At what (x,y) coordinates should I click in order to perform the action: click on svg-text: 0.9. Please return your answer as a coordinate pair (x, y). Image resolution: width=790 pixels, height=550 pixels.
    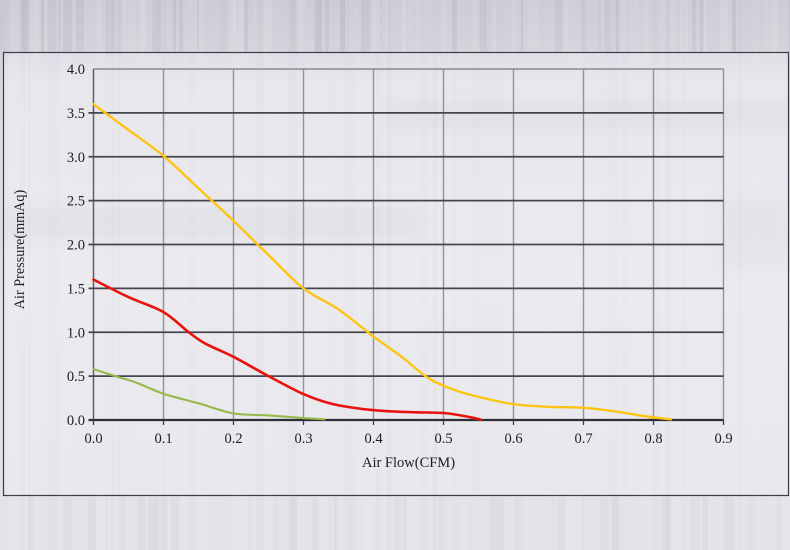
    Looking at the image, I should click on (723, 439).